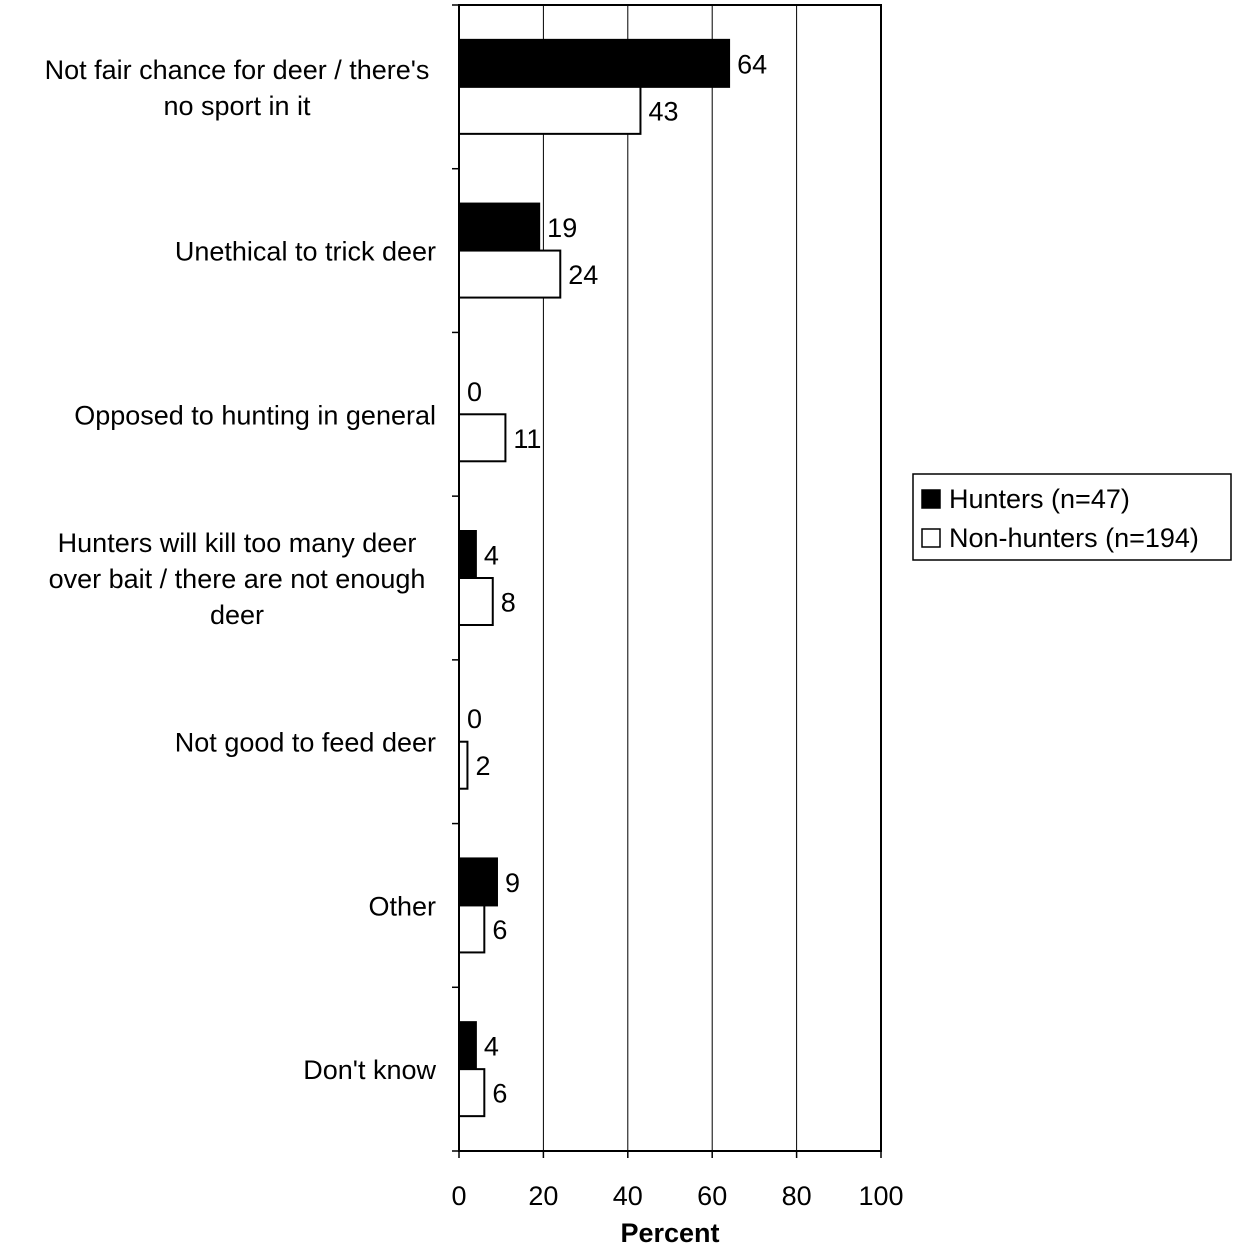  What do you see at coordinates (583, 275) in the screenshot?
I see `data-label: 24` at bounding box center [583, 275].